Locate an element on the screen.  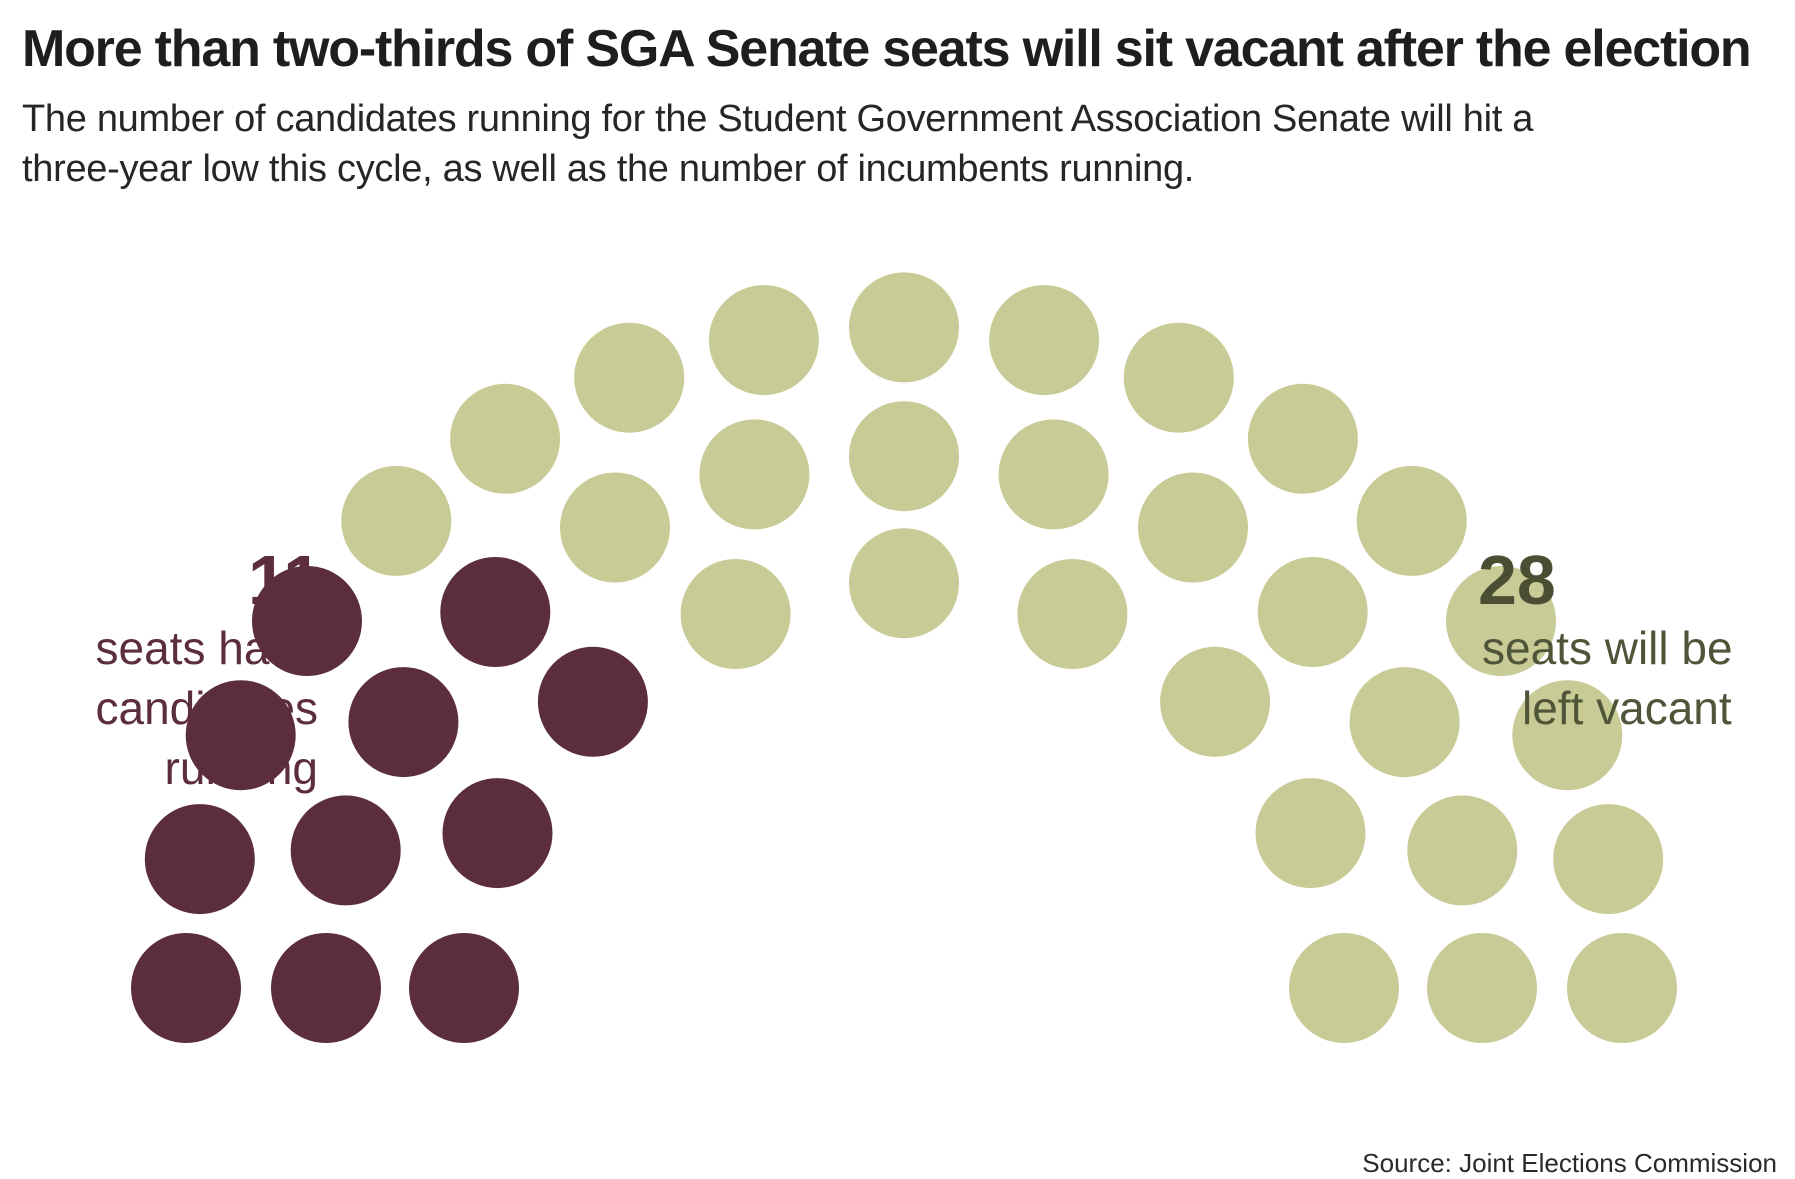
filled-label-line-3: running is located at coordinates (241, 768).